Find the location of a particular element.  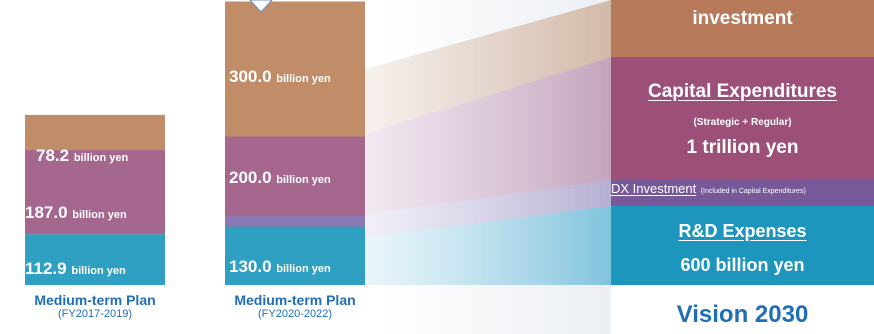

category-period: (FY2020-2022) is located at coordinates (295, 314).